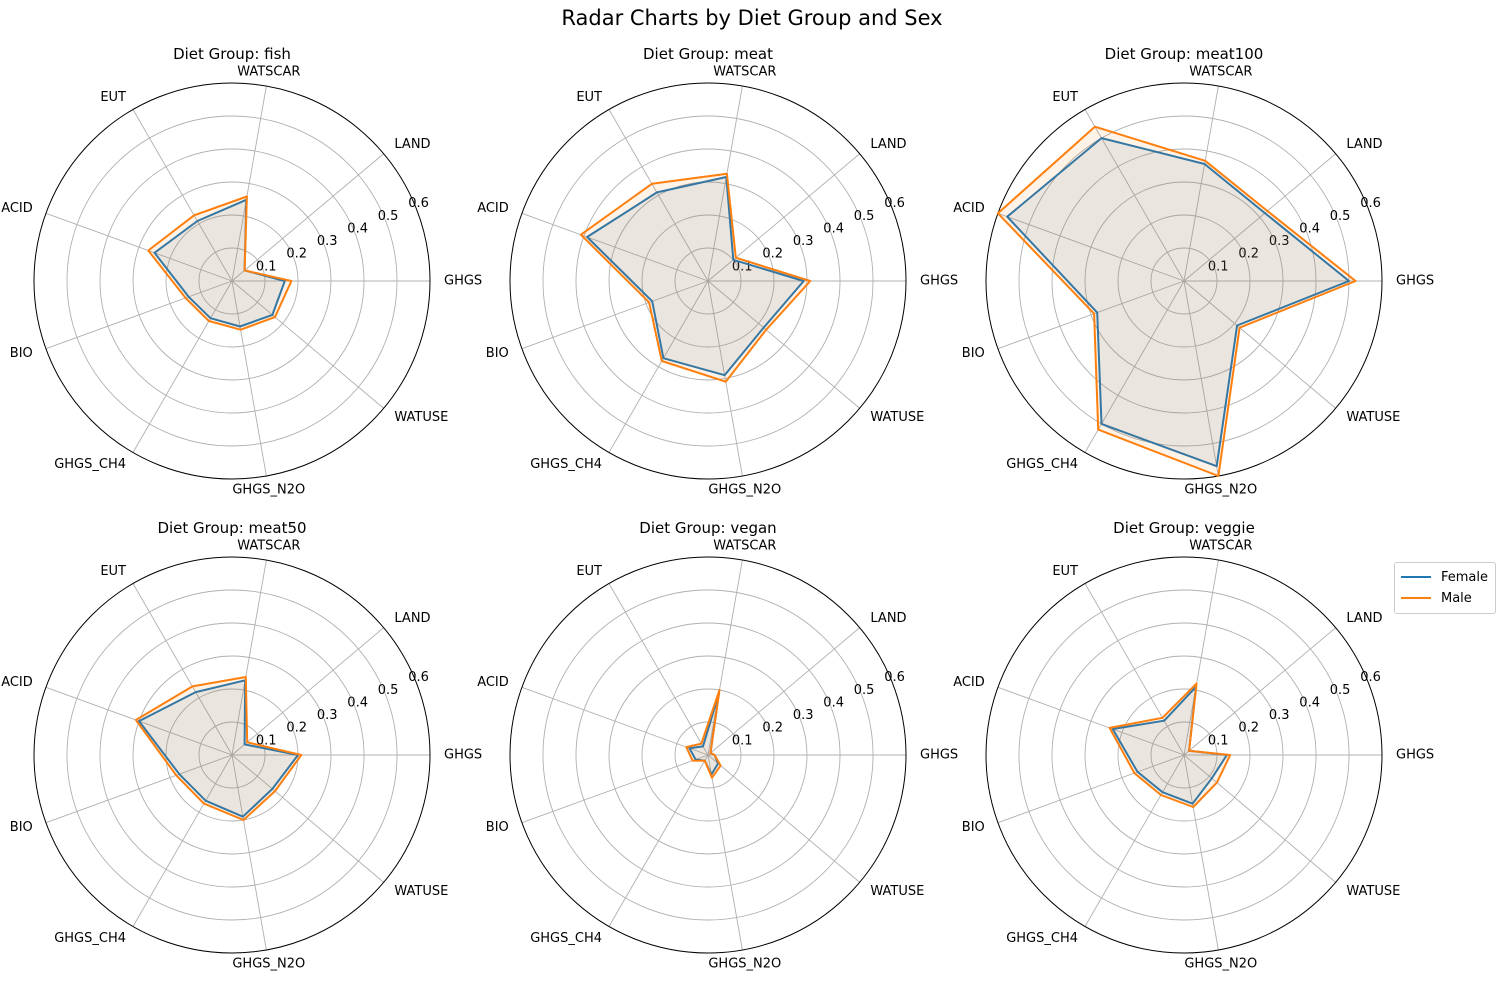  I want to click on legend-swatch-male, so click(1416, 598).